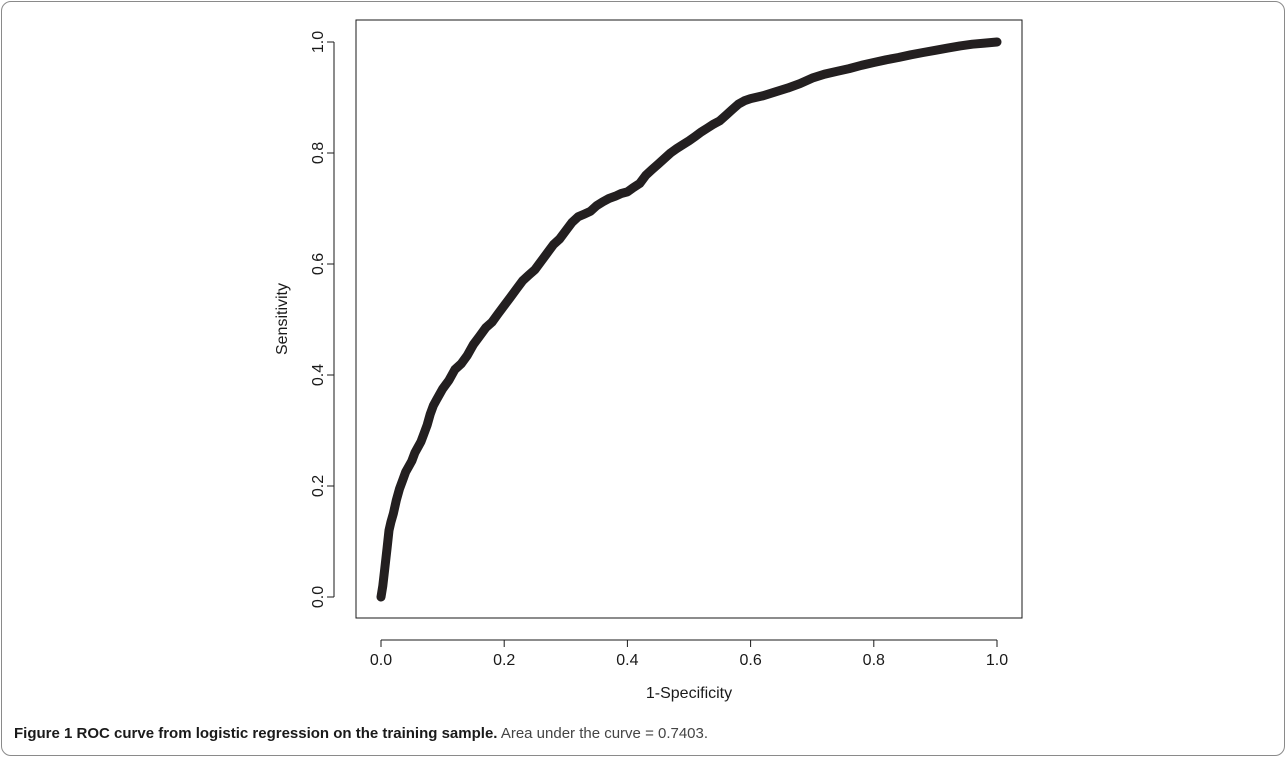 This screenshot has height=759, width=1288. I want to click on x-tick-label: 0.0, so click(381, 660).